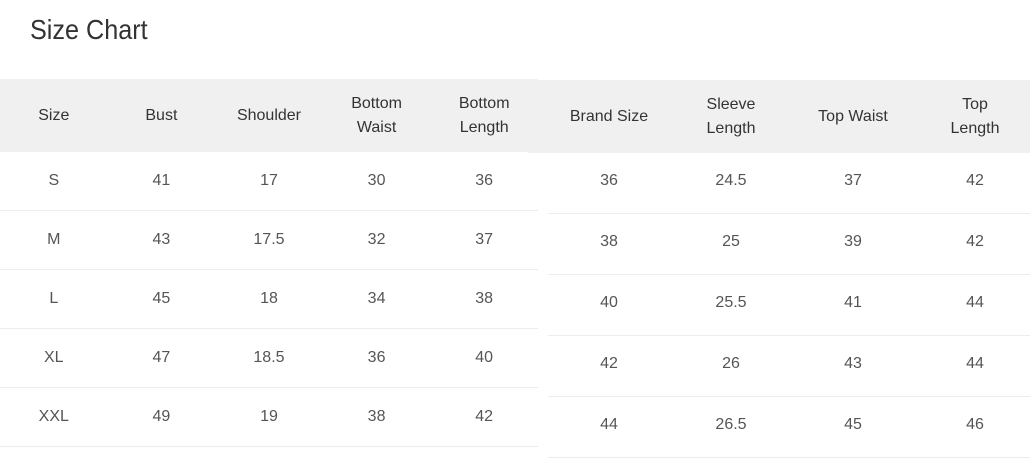 The width and height of the screenshot is (1030, 473). Describe the element at coordinates (54, 115) in the screenshot. I see `column-header: Size` at that location.